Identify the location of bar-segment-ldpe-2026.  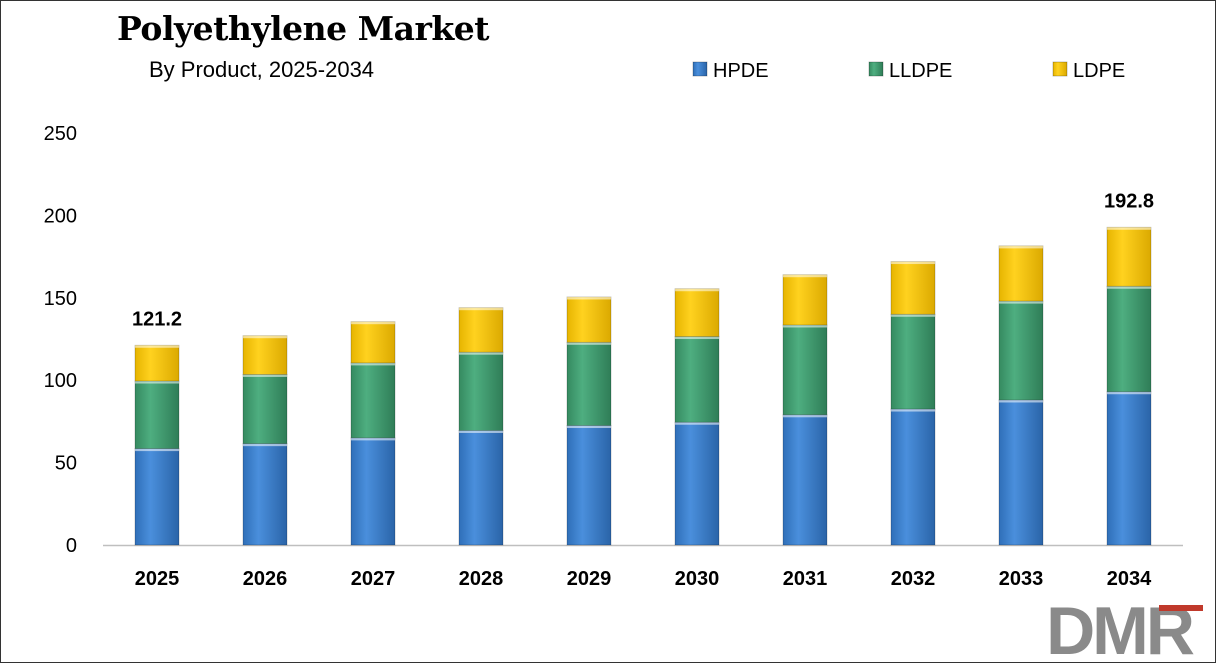
(265, 355).